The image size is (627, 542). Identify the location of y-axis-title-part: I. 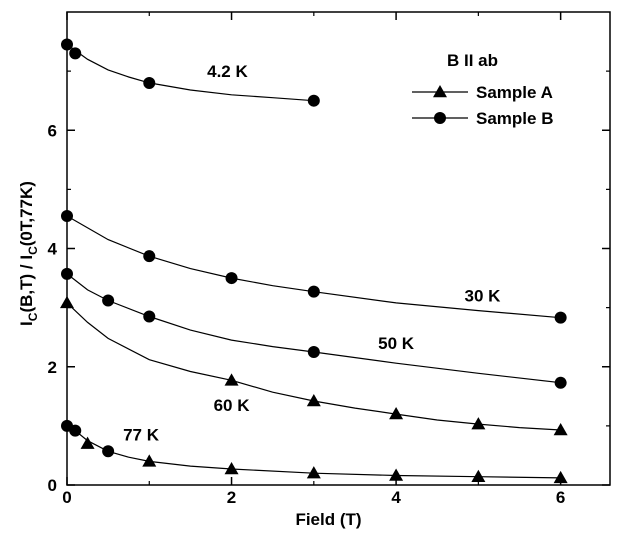
(26, 323).